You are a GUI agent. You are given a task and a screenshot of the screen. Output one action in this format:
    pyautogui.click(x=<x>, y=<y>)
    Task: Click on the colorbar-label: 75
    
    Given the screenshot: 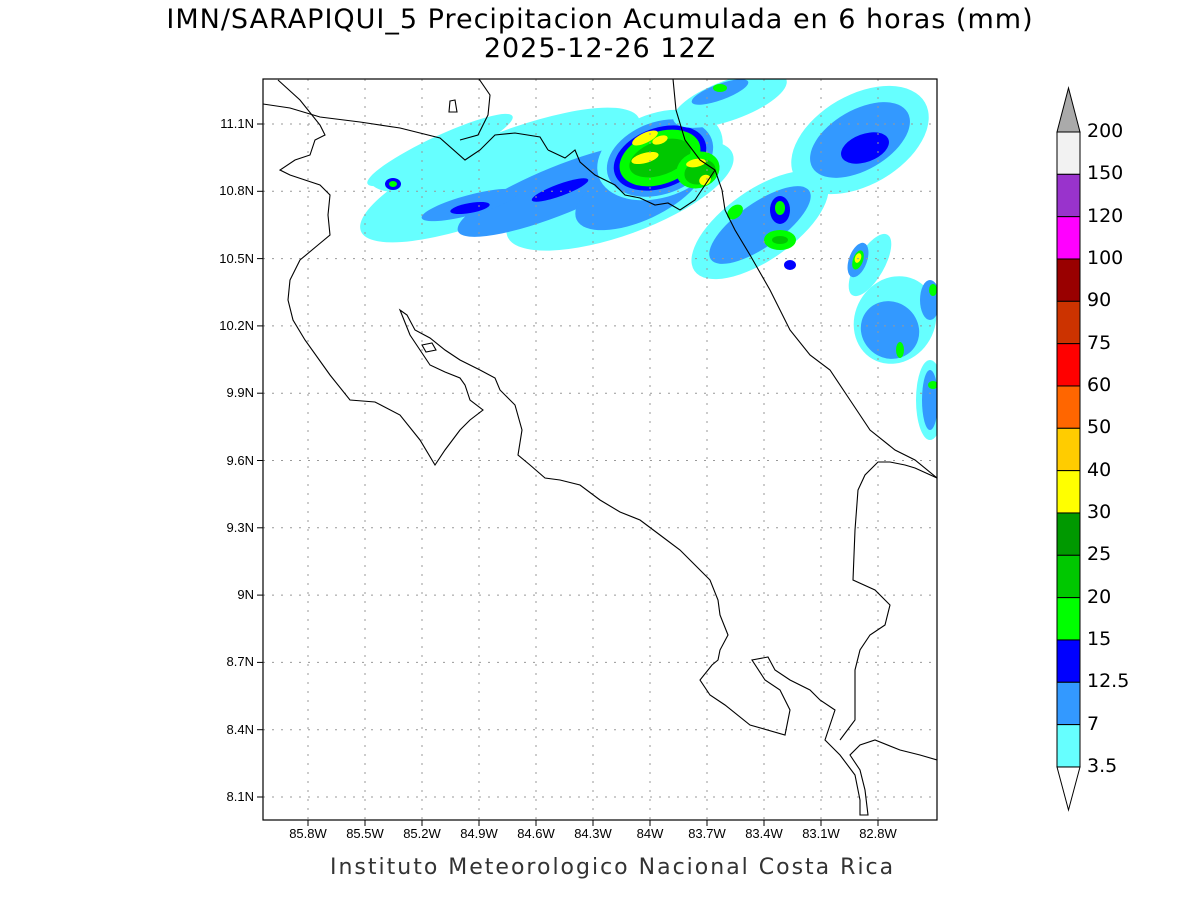 What is the action you would take?
    pyautogui.click(x=1099, y=342)
    